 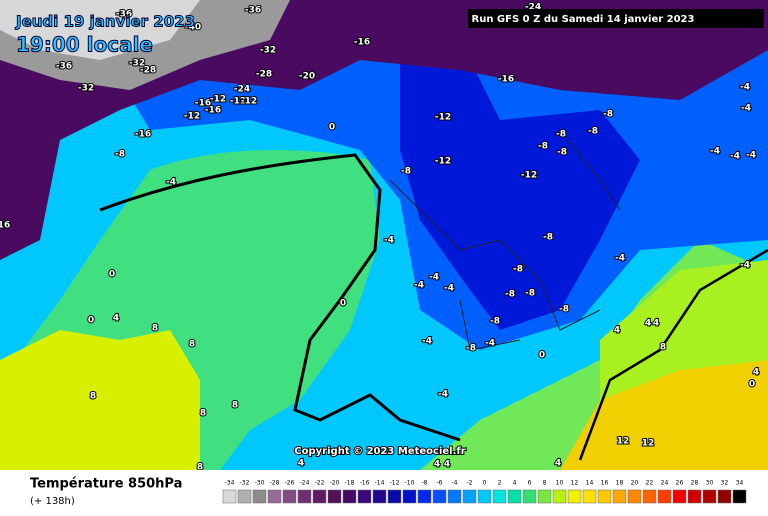 I want to click on coastline, so click(x=505, y=240).